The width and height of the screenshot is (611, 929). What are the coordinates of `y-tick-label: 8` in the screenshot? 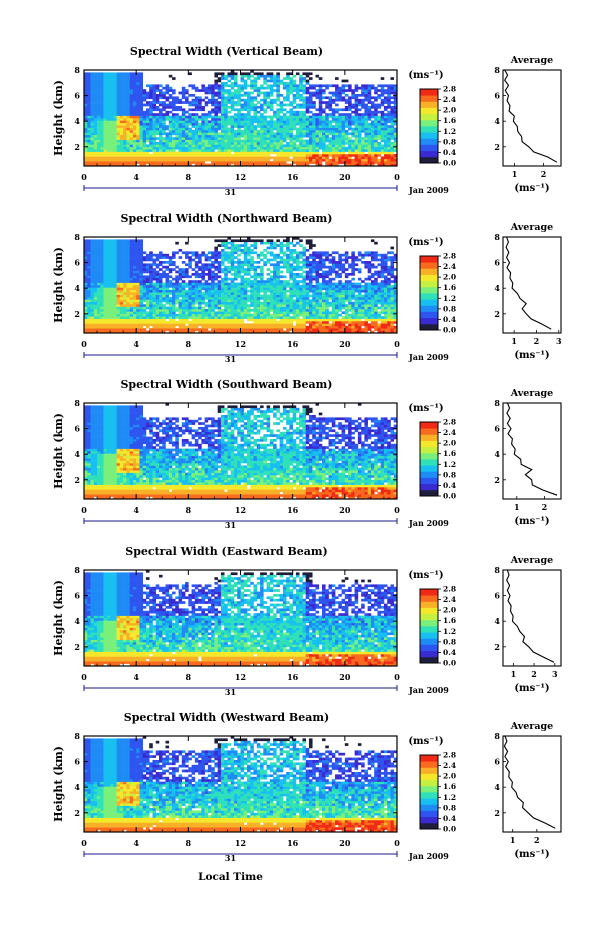 It's located at (77, 70).